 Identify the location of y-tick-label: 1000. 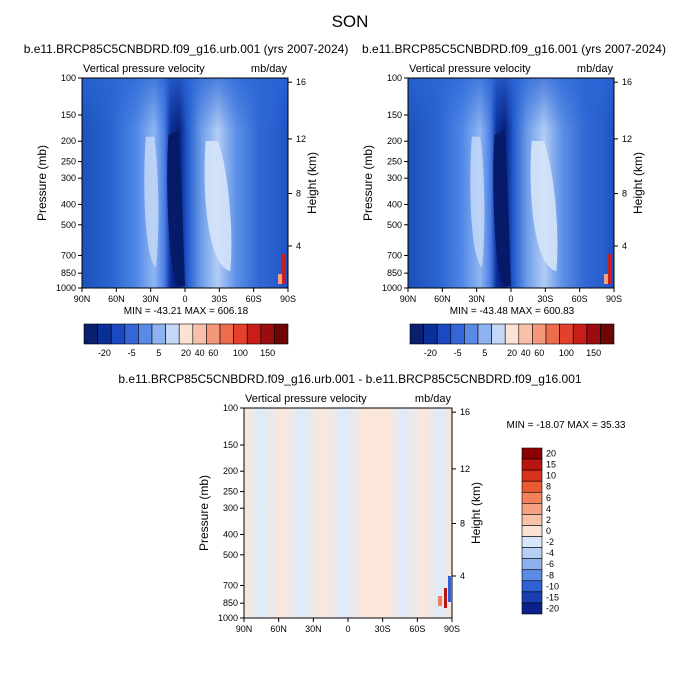
(66, 288).